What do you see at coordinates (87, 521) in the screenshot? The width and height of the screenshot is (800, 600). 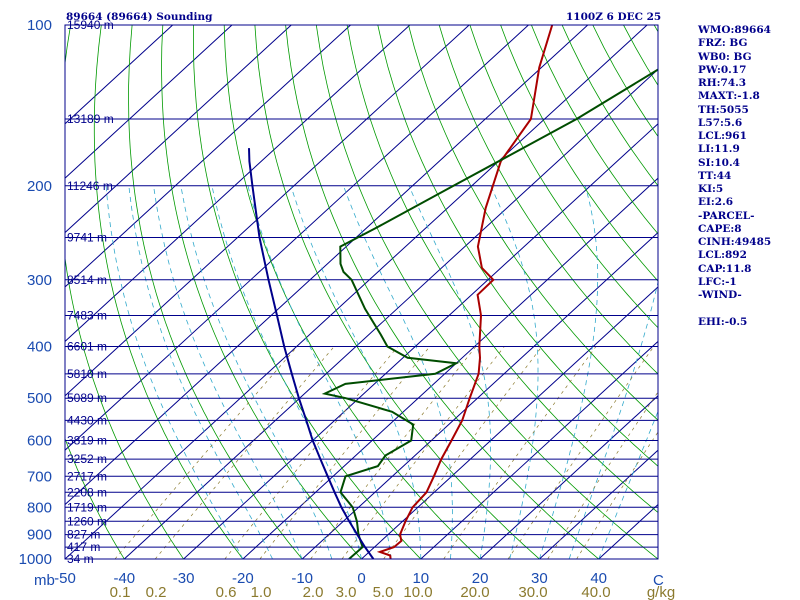 I see `height-label: 1260 m` at bounding box center [87, 521].